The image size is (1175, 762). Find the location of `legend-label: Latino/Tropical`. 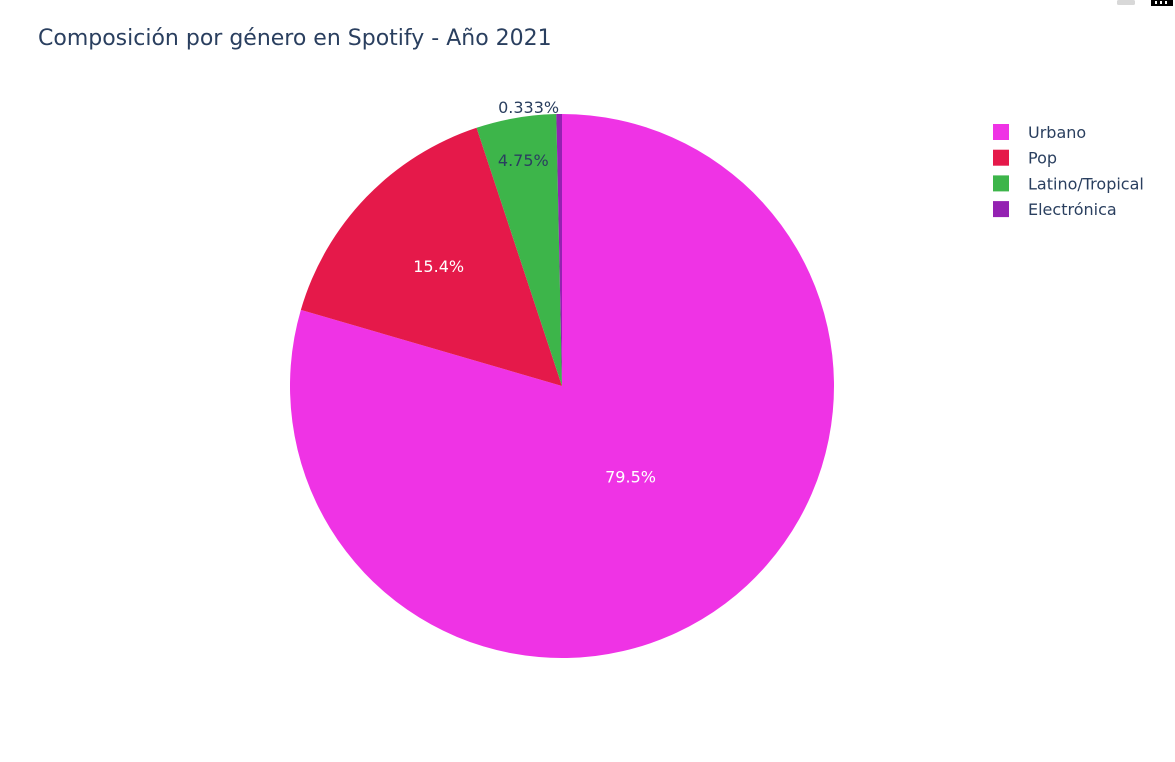

legend-label: Latino/Tropical is located at coordinates (1086, 183).